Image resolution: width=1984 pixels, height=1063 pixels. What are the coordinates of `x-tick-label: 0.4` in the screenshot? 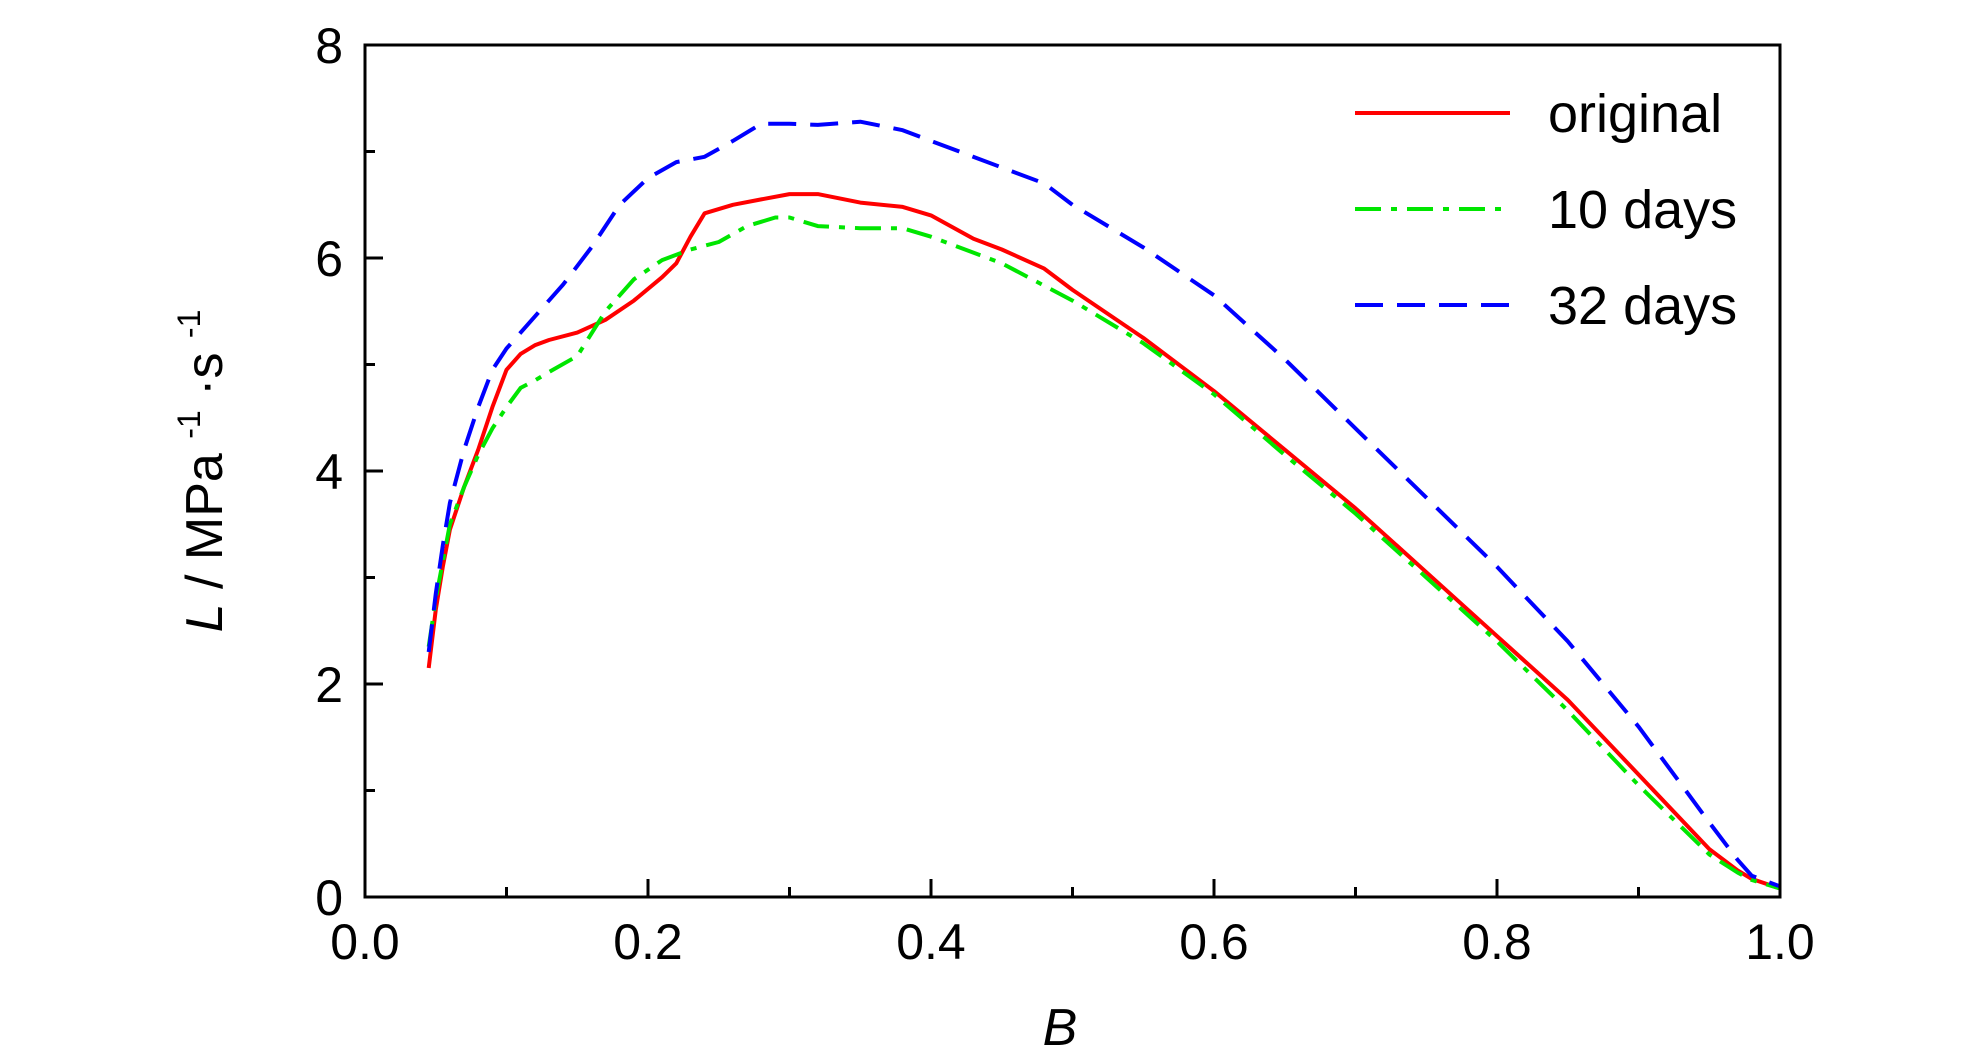 It's located at (931, 942).